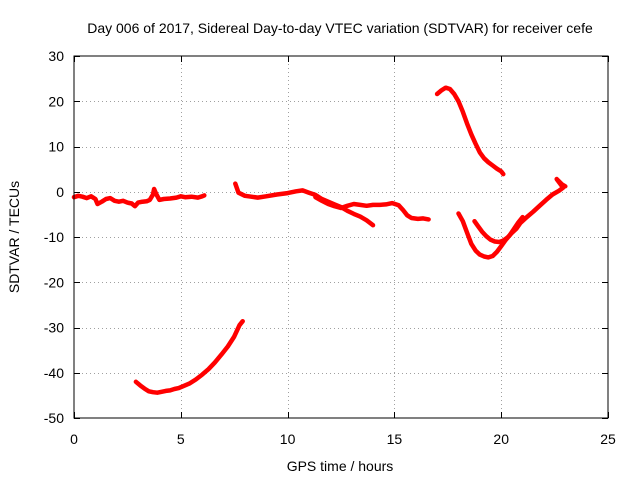 The width and height of the screenshot is (640, 480). What do you see at coordinates (395, 439) in the screenshot?
I see `x-tick-label: 15` at bounding box center [395, 439].